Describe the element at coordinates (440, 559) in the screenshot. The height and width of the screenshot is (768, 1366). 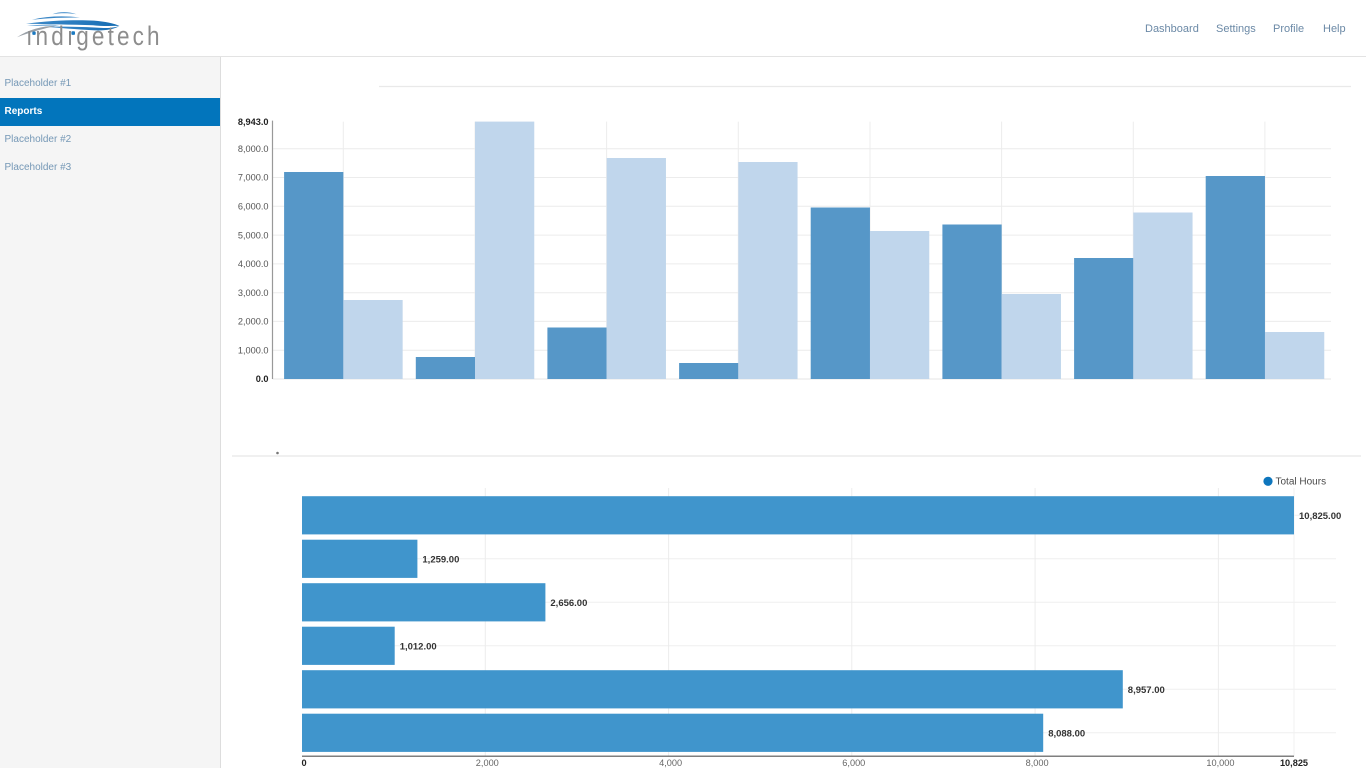
I see `svg-text: 1,259.00` at that location.